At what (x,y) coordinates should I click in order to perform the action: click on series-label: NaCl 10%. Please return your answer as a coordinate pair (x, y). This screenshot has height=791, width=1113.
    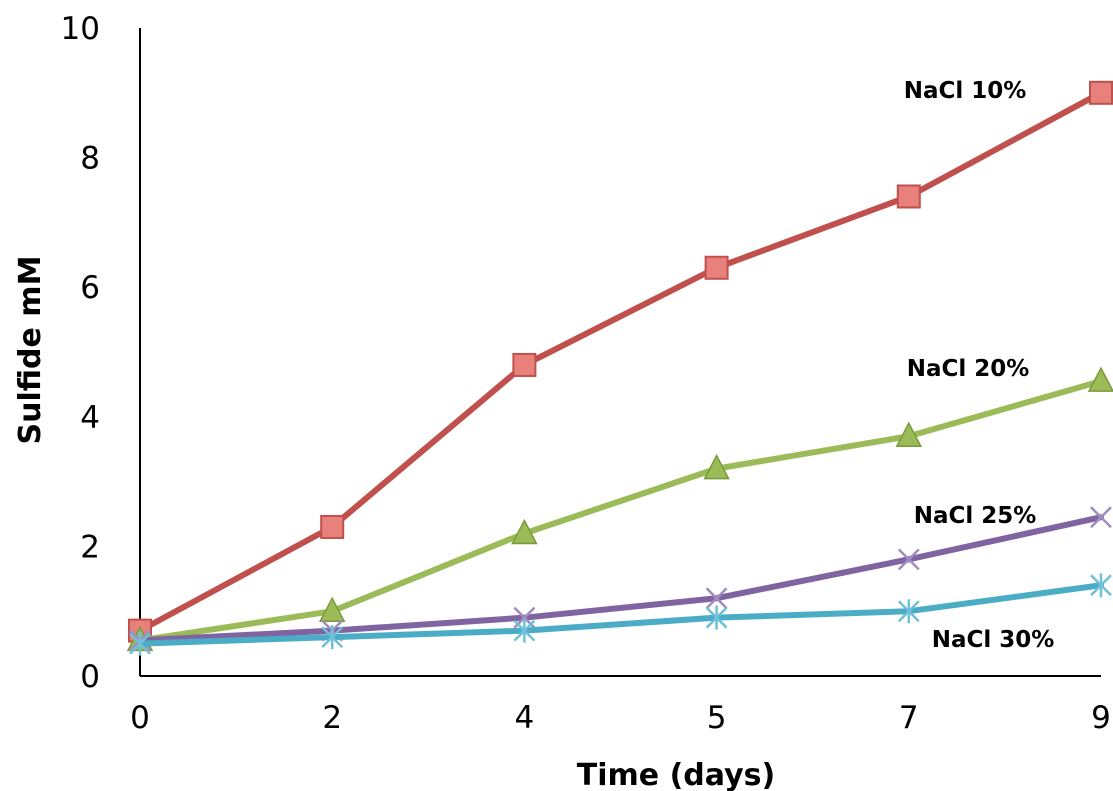
    Looking at the image, I should click on (965, 91).